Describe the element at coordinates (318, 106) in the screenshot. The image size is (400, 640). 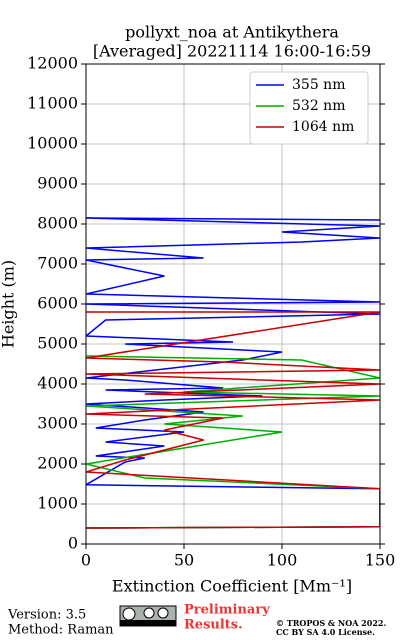
I see `legend-label: 532 nm` at that location.